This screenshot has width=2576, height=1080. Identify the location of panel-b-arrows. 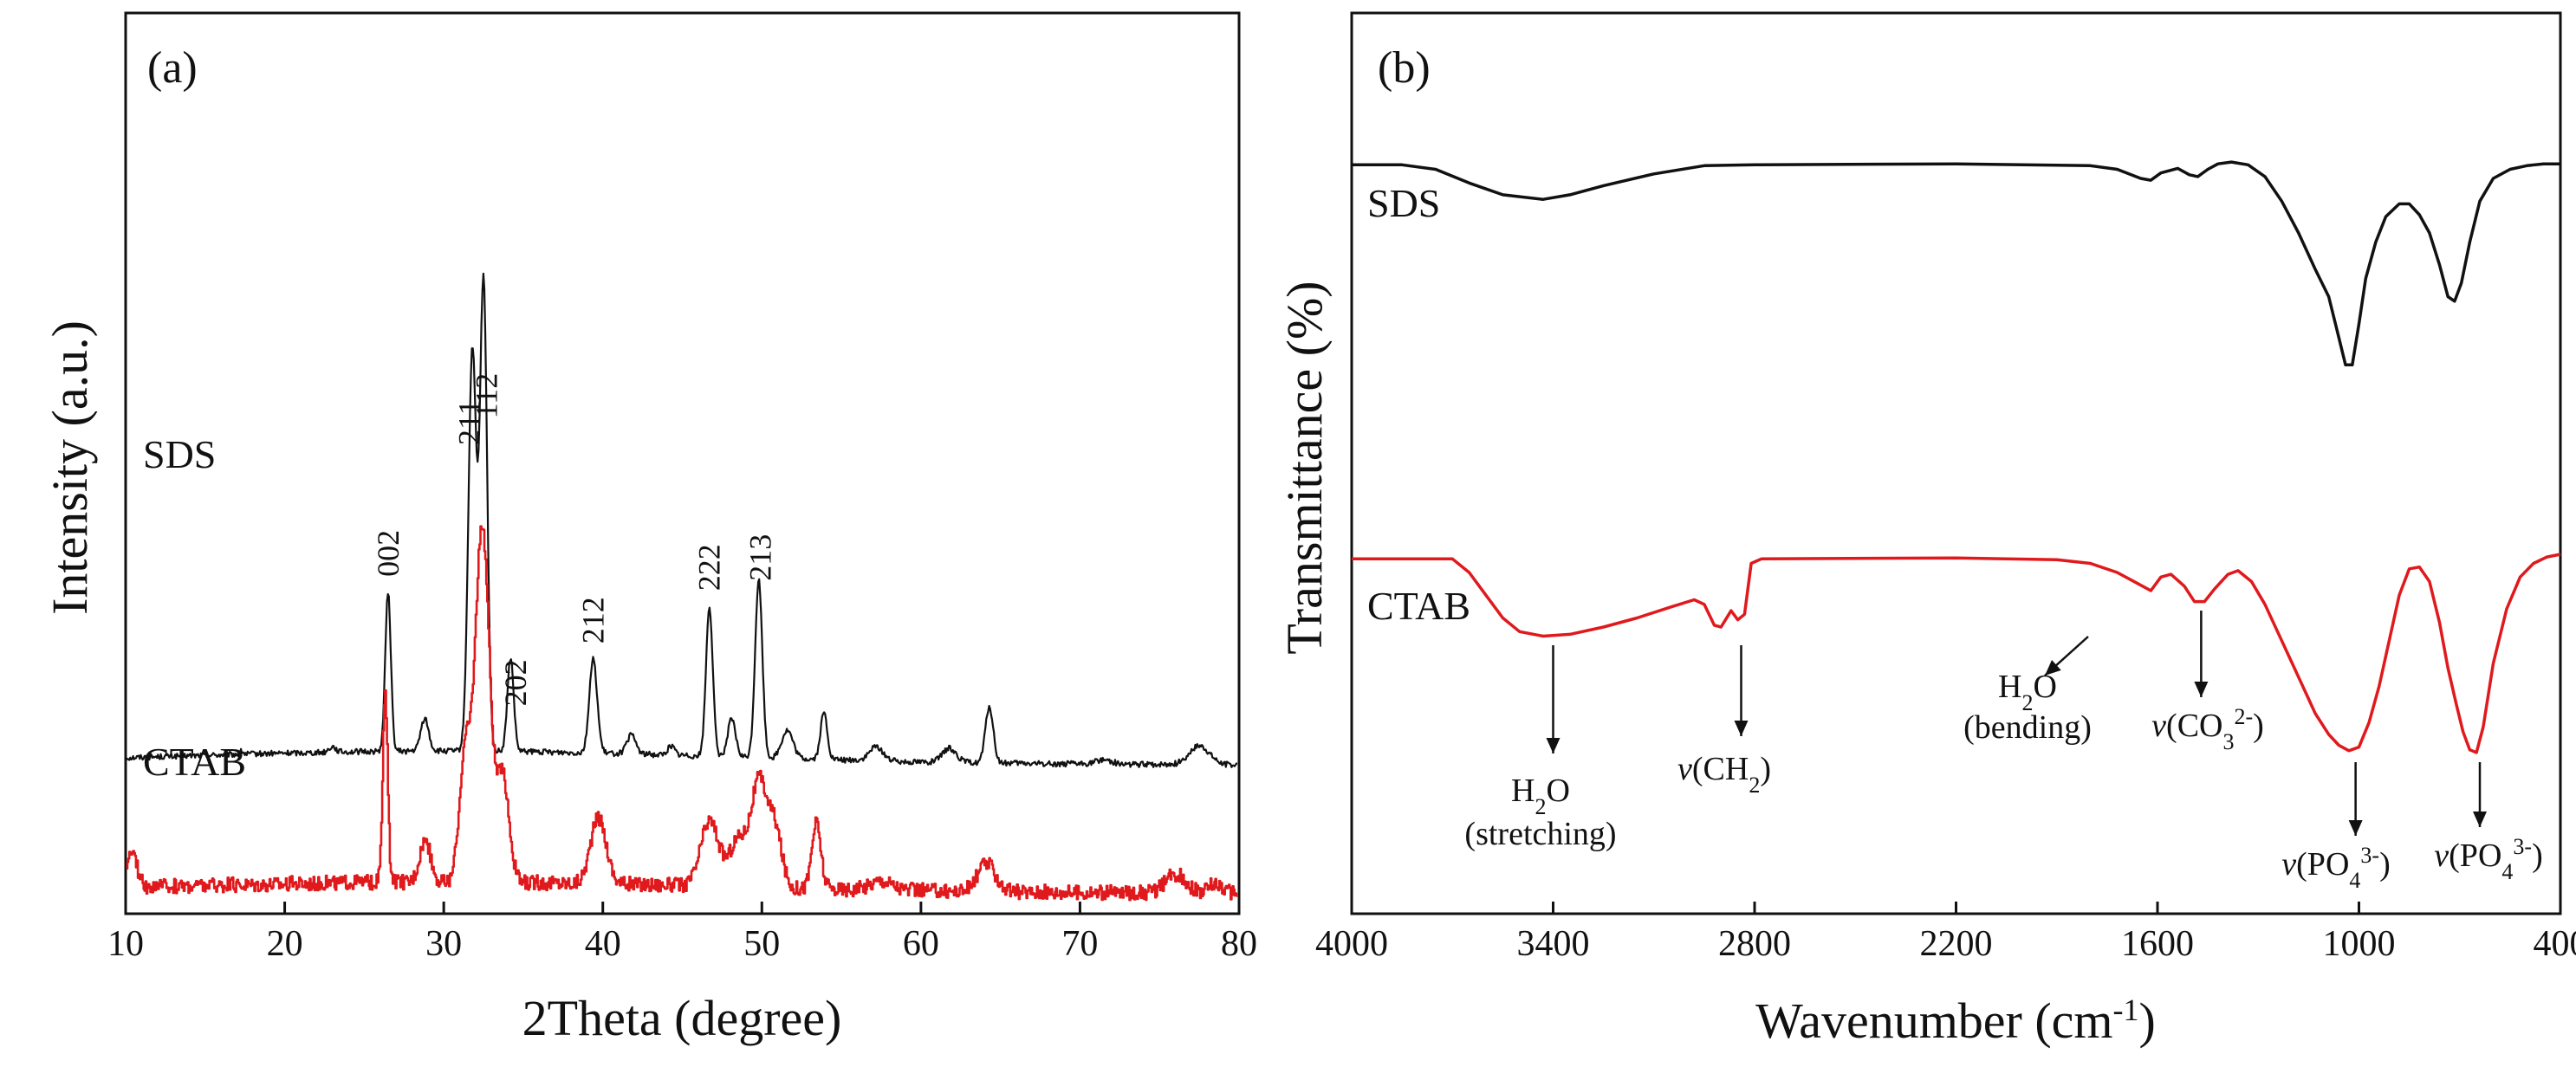
(2017, 723).